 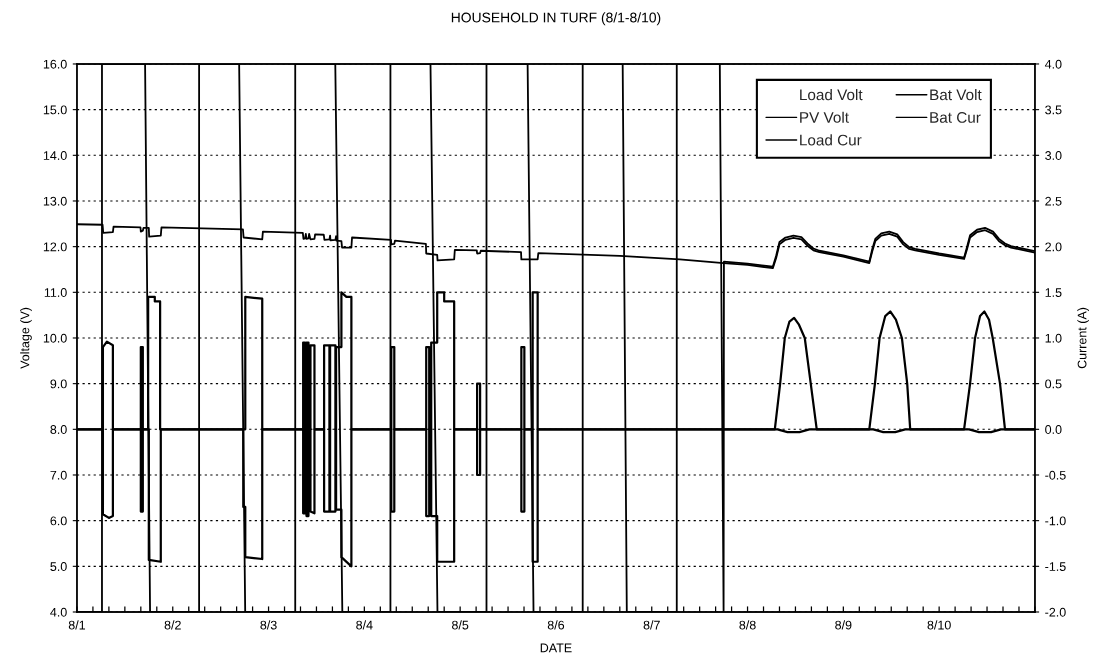 What do you see at coordinates (58, 429) in the screenshot?
I see `y-tick-label: 8.0` at bounding box center [58, 429].